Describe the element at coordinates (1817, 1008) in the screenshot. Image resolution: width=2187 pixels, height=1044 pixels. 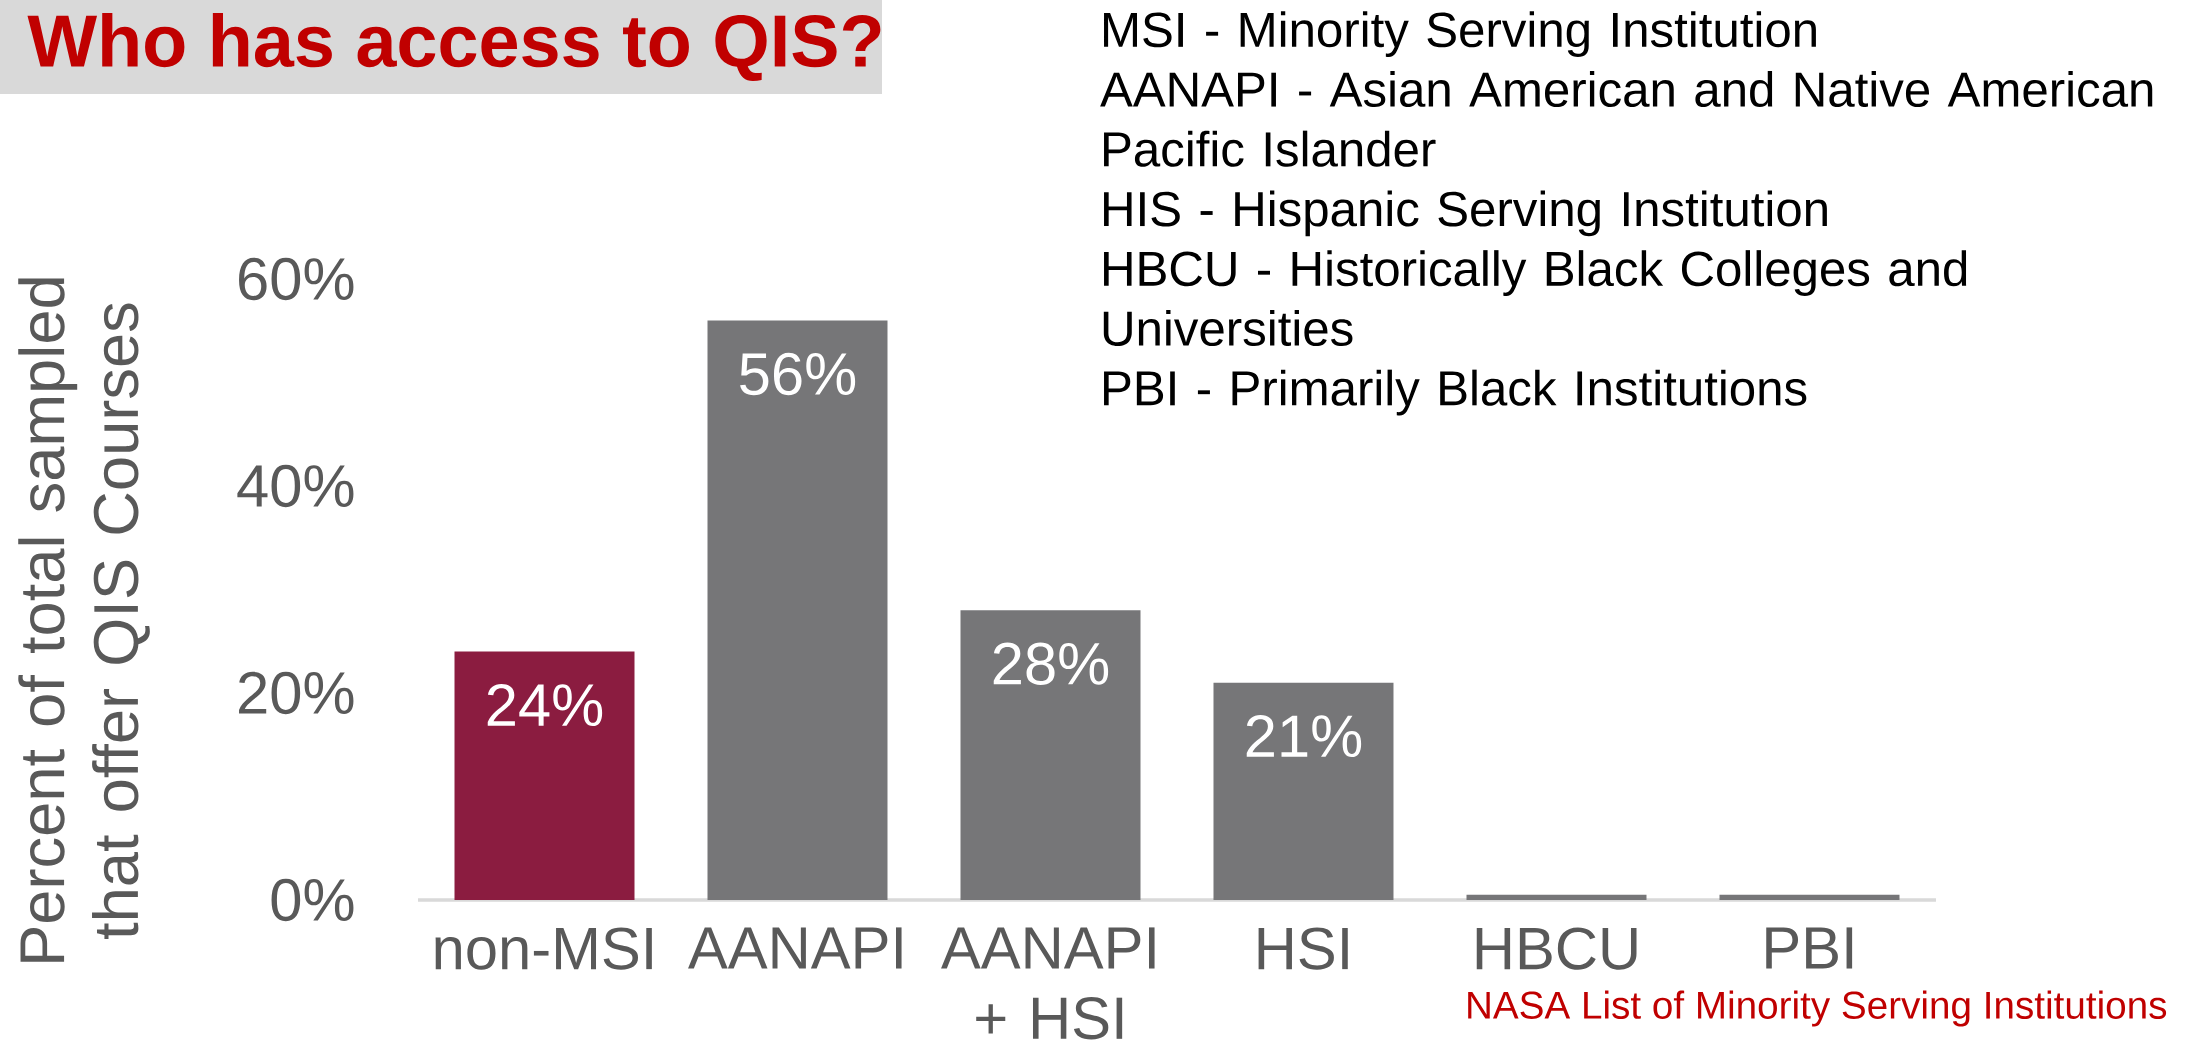
I see `text: NASA List of Minority Serving Institutions` at that location.